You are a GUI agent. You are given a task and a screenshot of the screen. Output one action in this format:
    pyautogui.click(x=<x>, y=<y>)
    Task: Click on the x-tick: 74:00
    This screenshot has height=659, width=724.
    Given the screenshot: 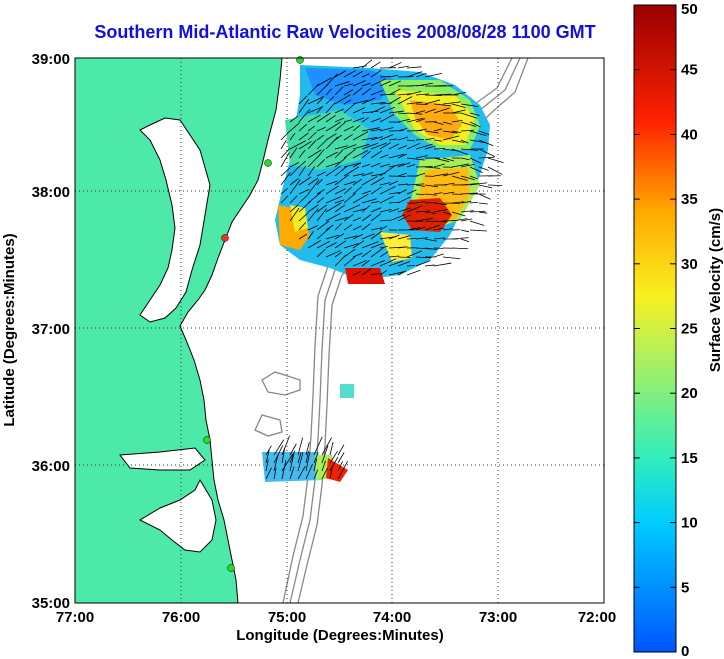 What is the action you would take?
    pyautogui.click(x=392, y=617)
    